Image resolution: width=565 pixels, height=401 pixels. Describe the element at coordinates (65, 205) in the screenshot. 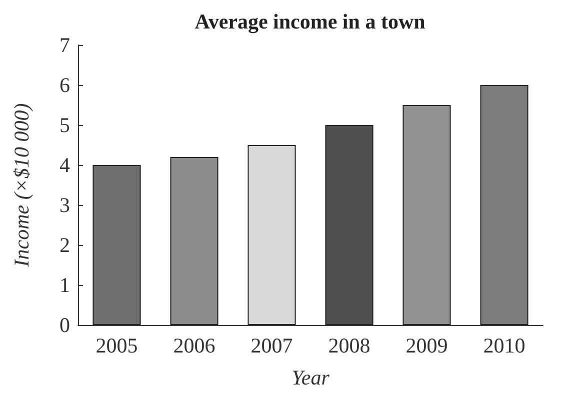

I see `y-tick-label: 3` at that location.